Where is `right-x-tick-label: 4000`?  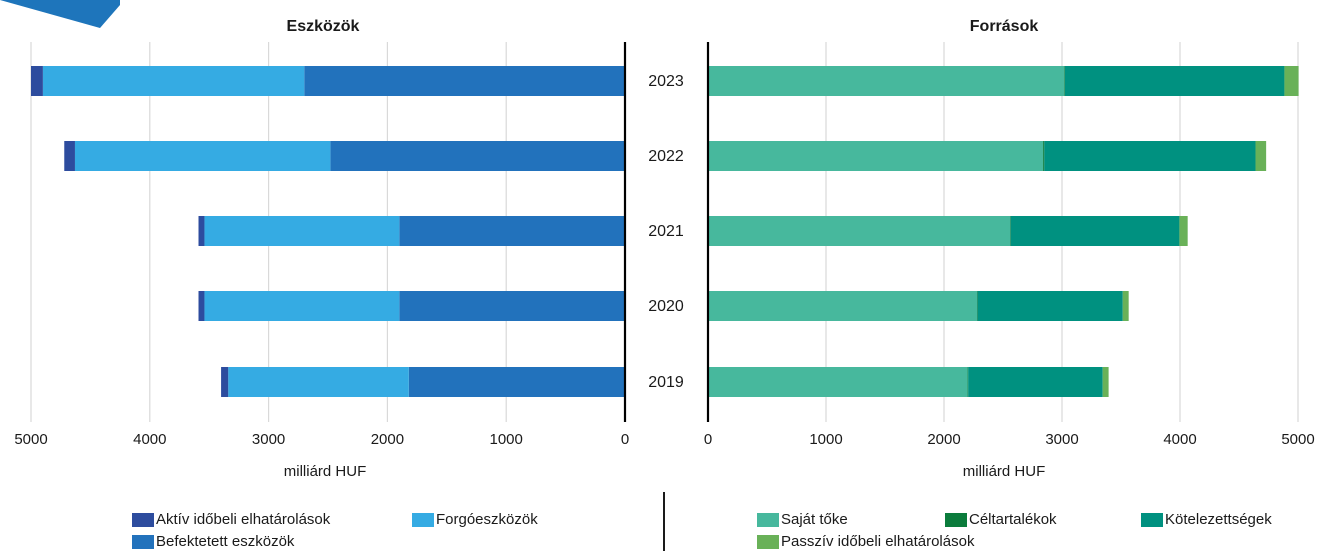 right-x-tick-label: 4000 is located at coordinates (1179, 439).